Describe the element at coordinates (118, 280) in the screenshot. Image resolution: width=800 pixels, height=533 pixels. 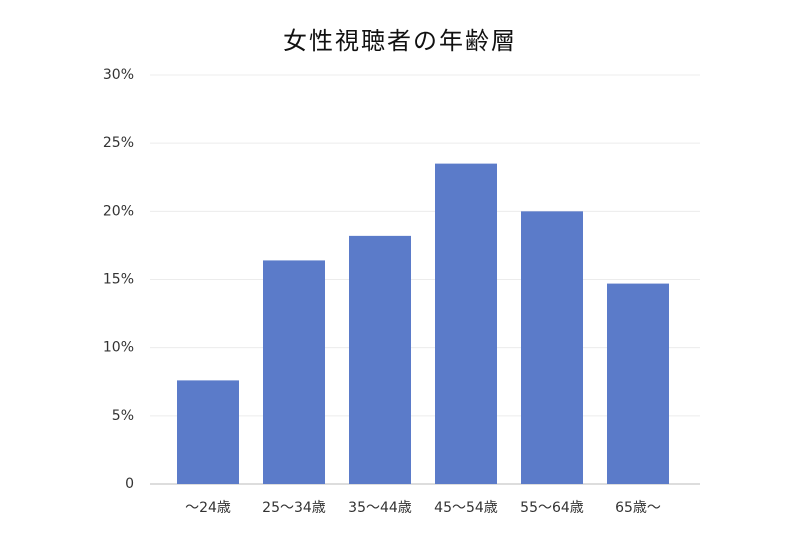
I see `y-tick-label: 15%` at that location.